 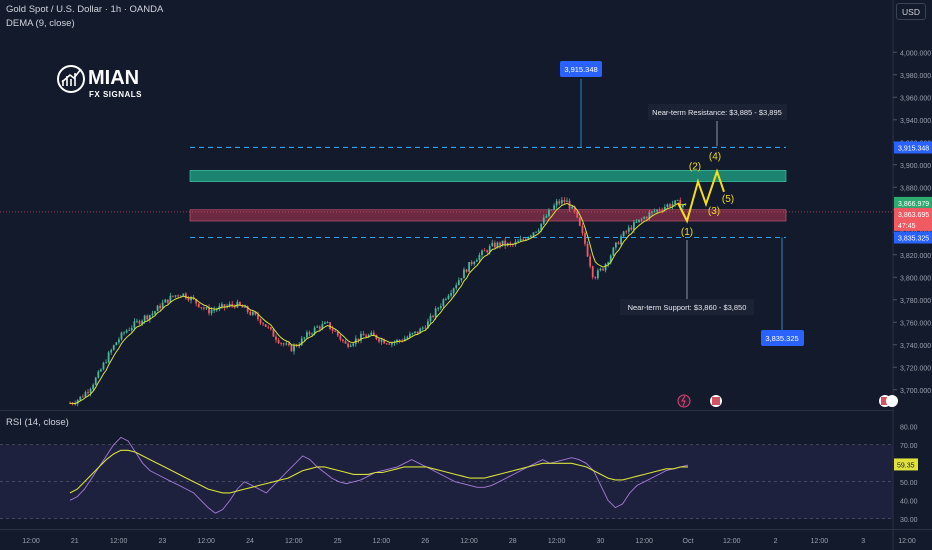 What do you see at coordinates (37, 422) in the screenshot?
I see `rsi-legend: RSI (14, close)` at bounding box center [37, 422].